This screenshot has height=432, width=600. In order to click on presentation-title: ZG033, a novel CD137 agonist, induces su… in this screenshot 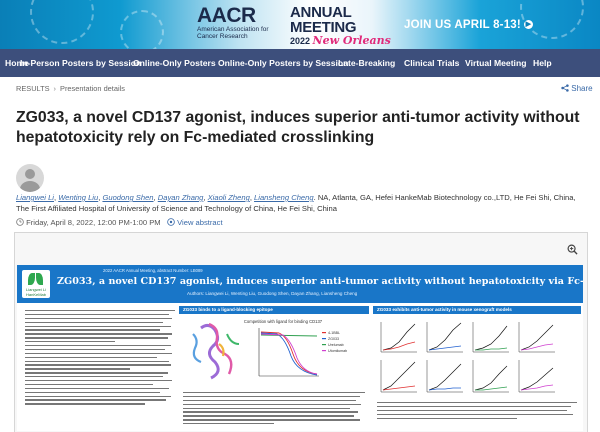, I will do `click(298, 127)`.